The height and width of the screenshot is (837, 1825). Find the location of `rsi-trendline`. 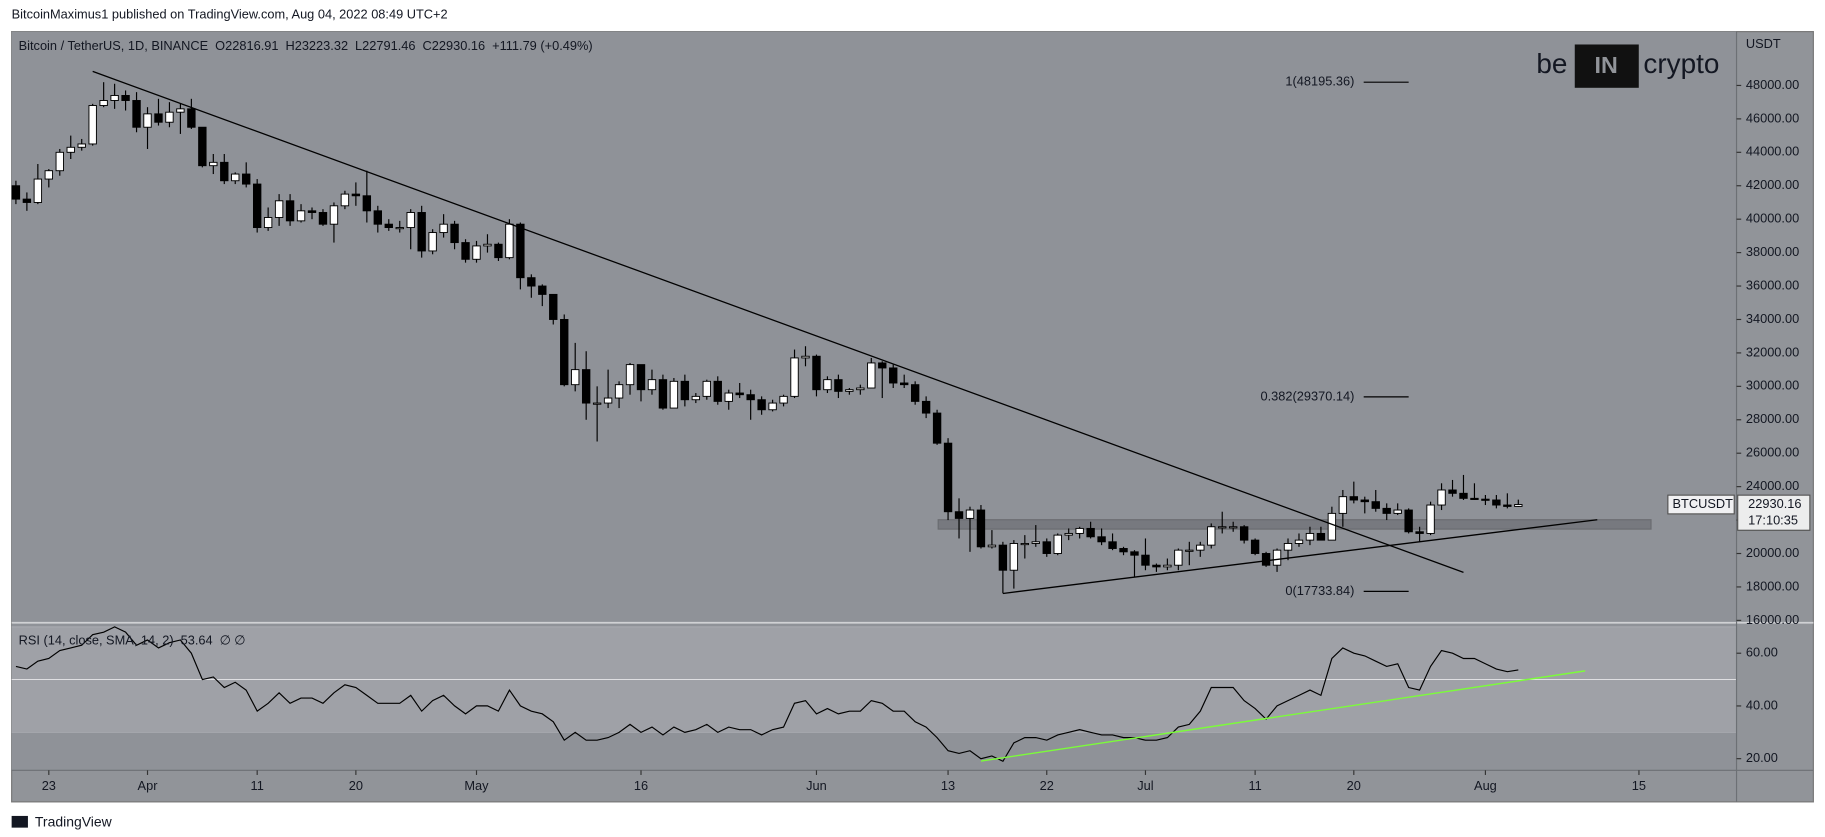

rsi-trendline is located at coordinates (1283, 716).